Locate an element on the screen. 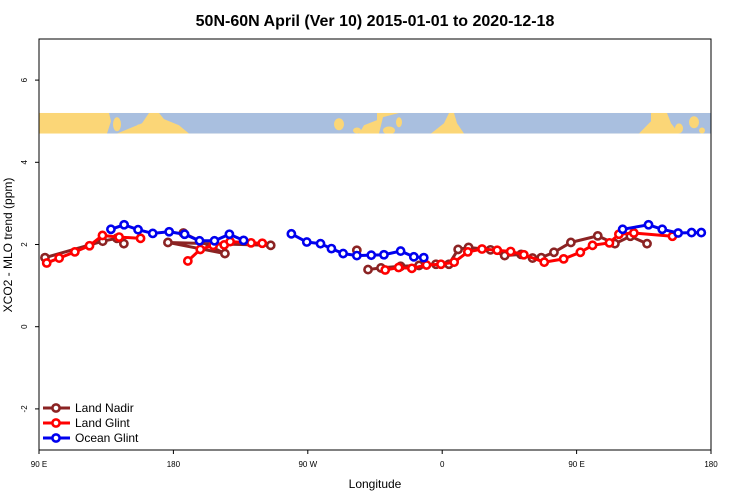 The image size is (750, 500). y-axis-label: XCO2 - MLO trend (ppm) is located at coordinates (8, 245).